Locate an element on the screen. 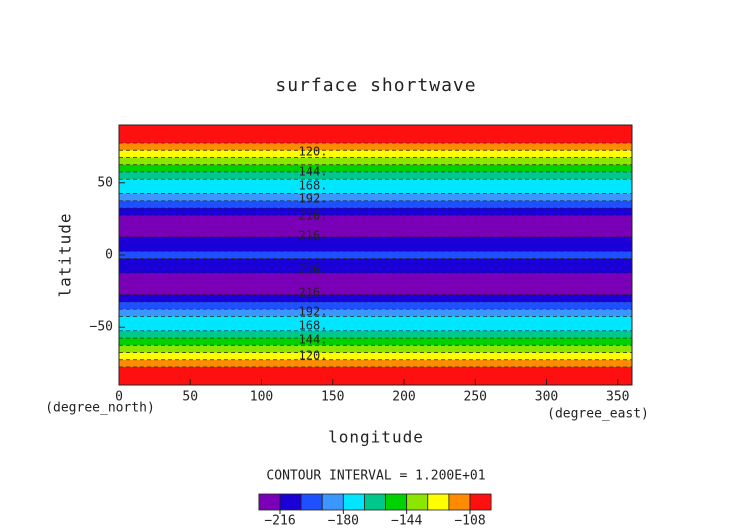 The image size is (752, 532). y-units: (degree_north) is located at coordinates (100, 408).